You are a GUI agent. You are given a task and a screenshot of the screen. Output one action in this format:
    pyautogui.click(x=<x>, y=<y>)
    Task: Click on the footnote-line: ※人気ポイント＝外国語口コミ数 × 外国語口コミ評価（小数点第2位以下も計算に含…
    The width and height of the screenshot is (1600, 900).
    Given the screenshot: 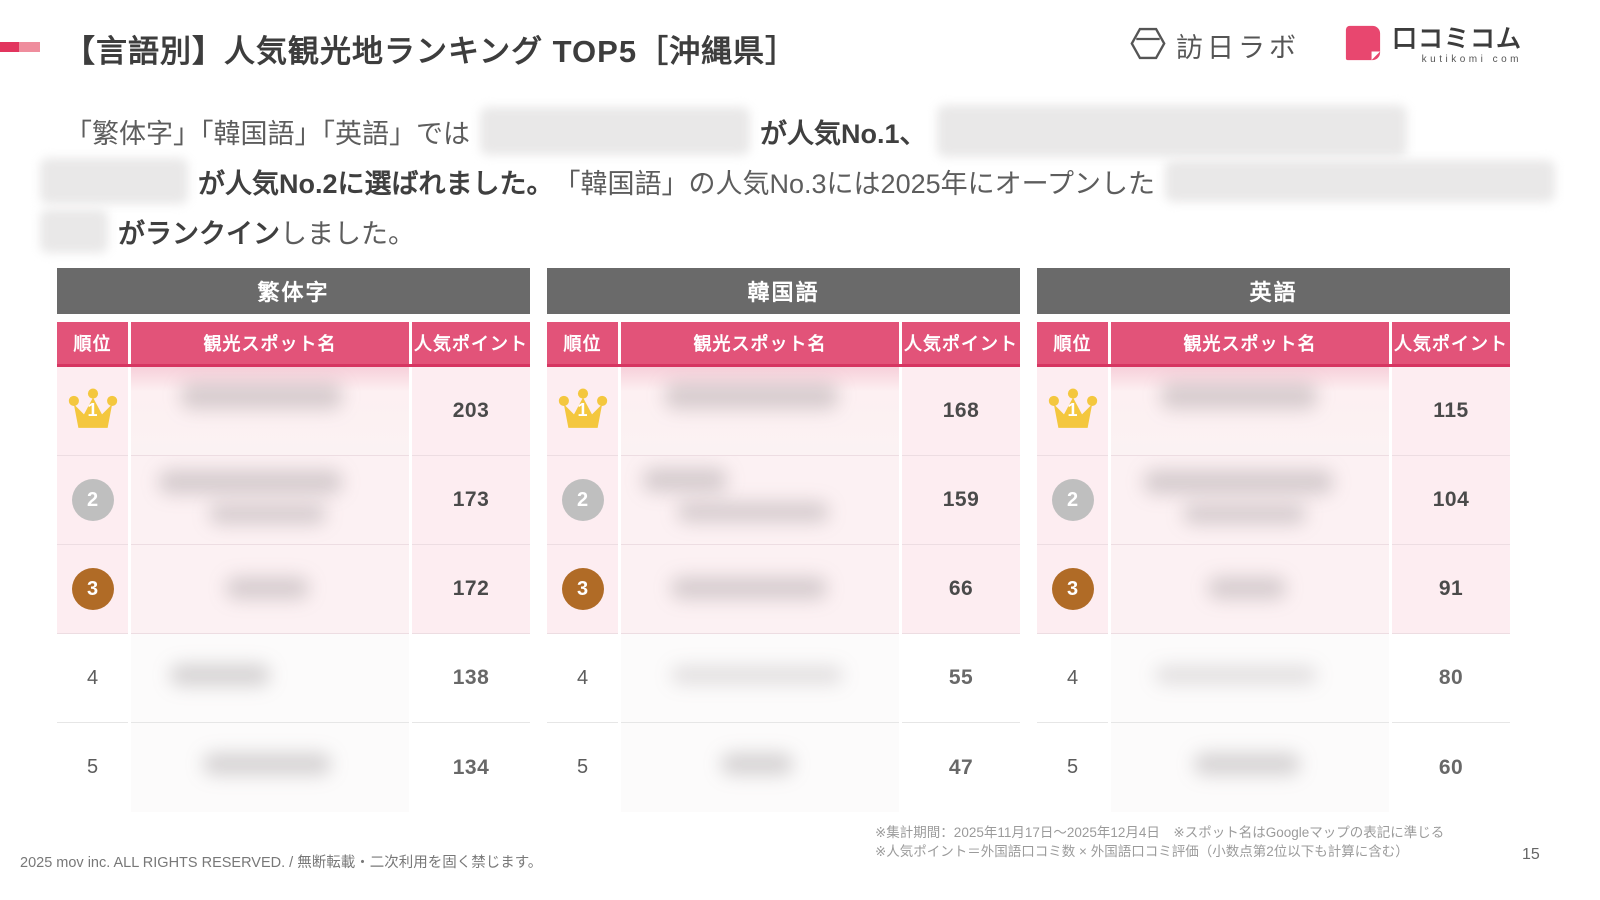 What is the action you would take?
    pyautogui.click(x=1142, y=851)
    